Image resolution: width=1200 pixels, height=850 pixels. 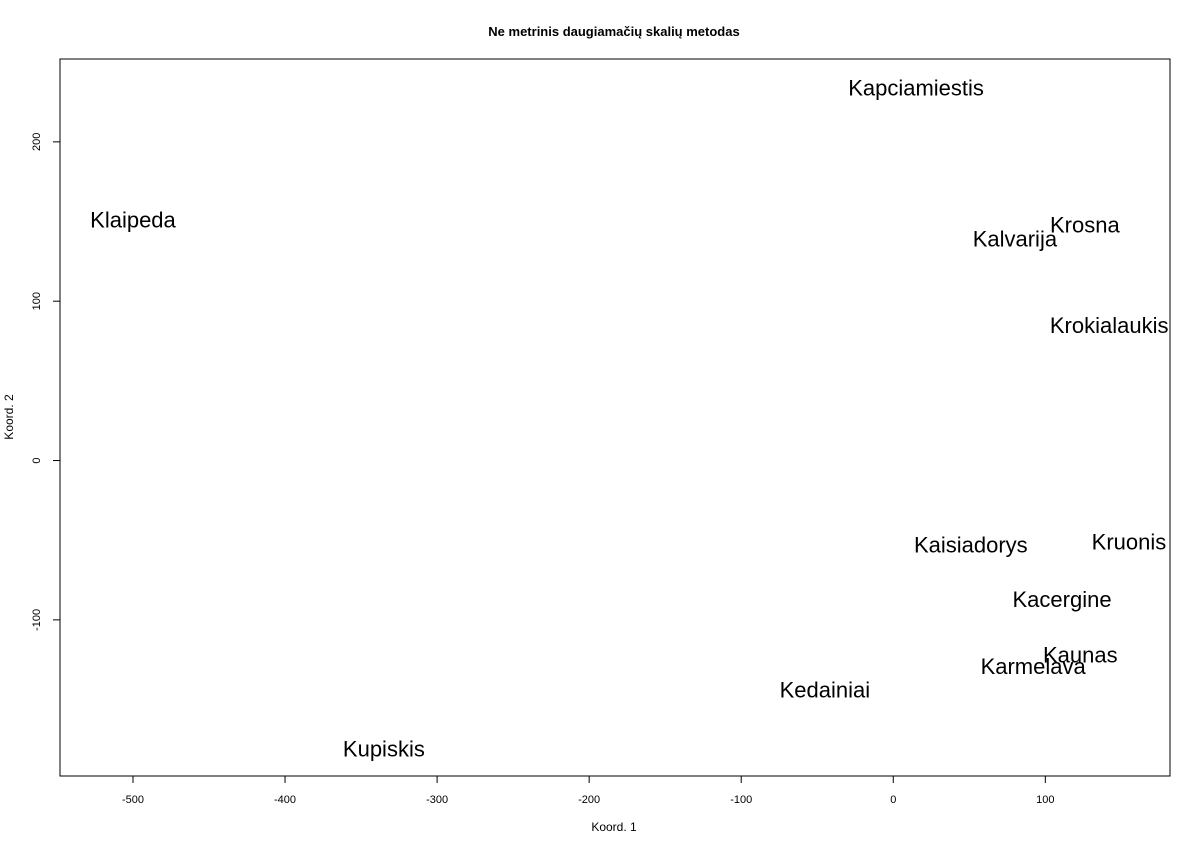 What do you see at coordinates (893, 800) in the screenshot?
I see `x-tick-label: 0` at bounding box center [893, 800].